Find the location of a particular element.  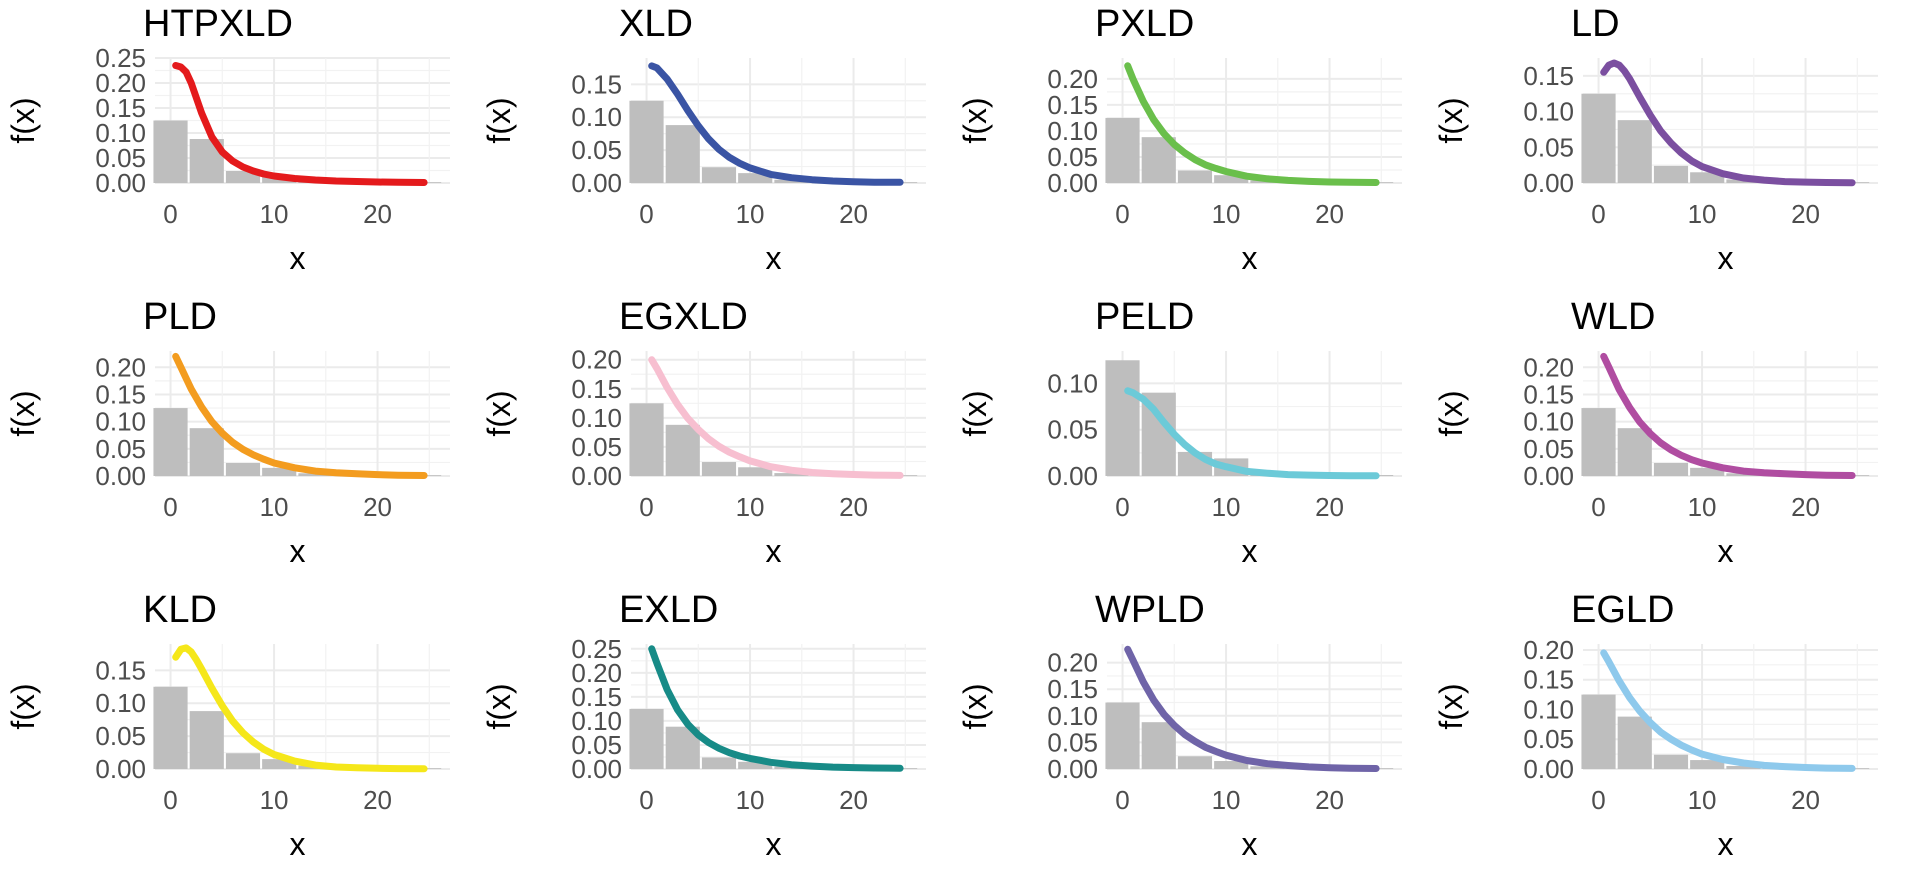

chart-panel: EGLD 0.00 0.05 0.10 0.15 0.20 0 10 20 x f(x) is located at coordinates (1666, 732).